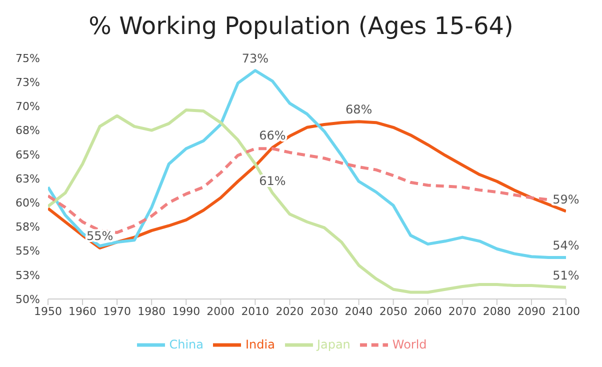 The image size is (602, 367). What do you see at coordinates (566, 199) in the screenshot?
I see `annotation: 59%` at bounding box center [566, 199].